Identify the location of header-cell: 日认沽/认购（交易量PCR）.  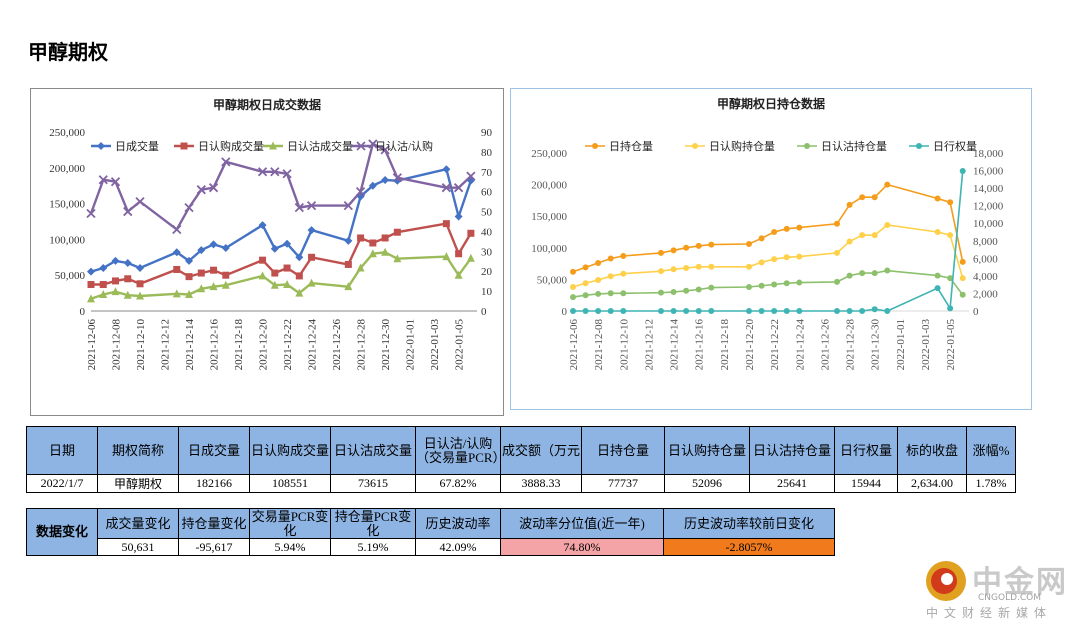
(460, 450).